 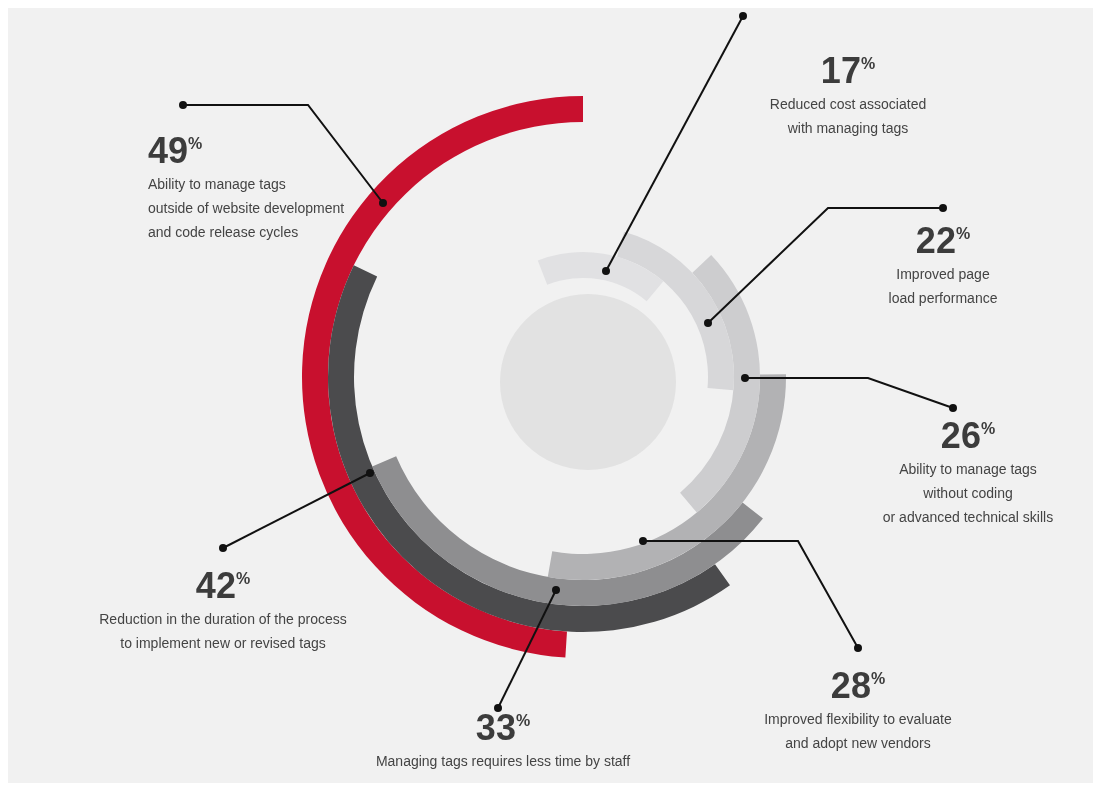 I want to click on category-label: Managing tags requires less time by staff, so click(x=503, y=761).